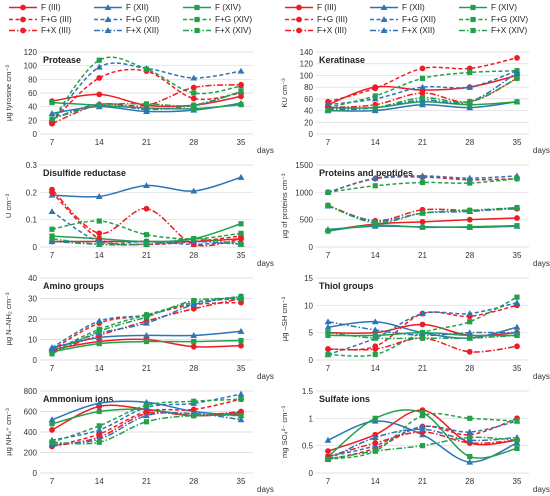 The width and height of the screenshot is (550, 496). I want to click on x-tick-label: 28, so click(469, 142).